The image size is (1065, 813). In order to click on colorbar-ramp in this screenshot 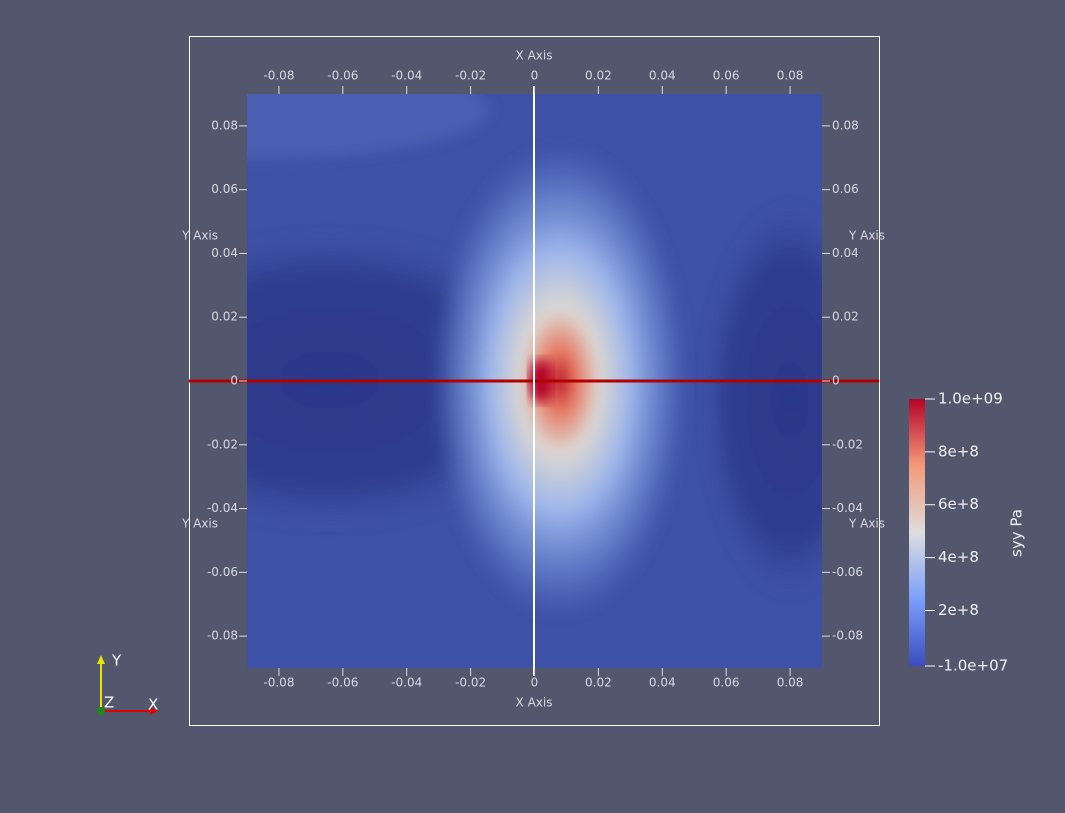, I will do `click(917, 532)`.